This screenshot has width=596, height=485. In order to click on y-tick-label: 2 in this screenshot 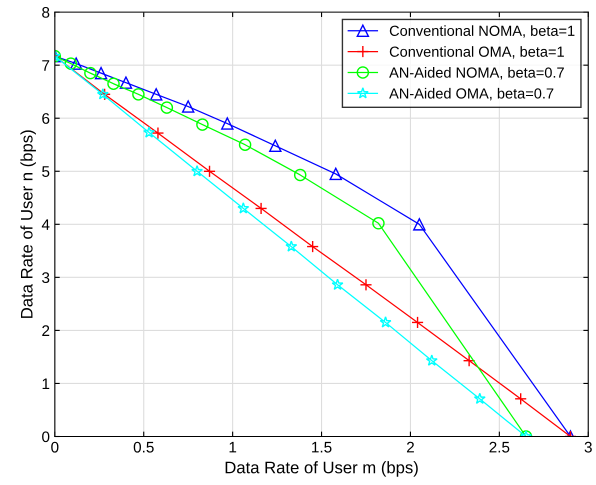, I will do `click(46, 330)`.